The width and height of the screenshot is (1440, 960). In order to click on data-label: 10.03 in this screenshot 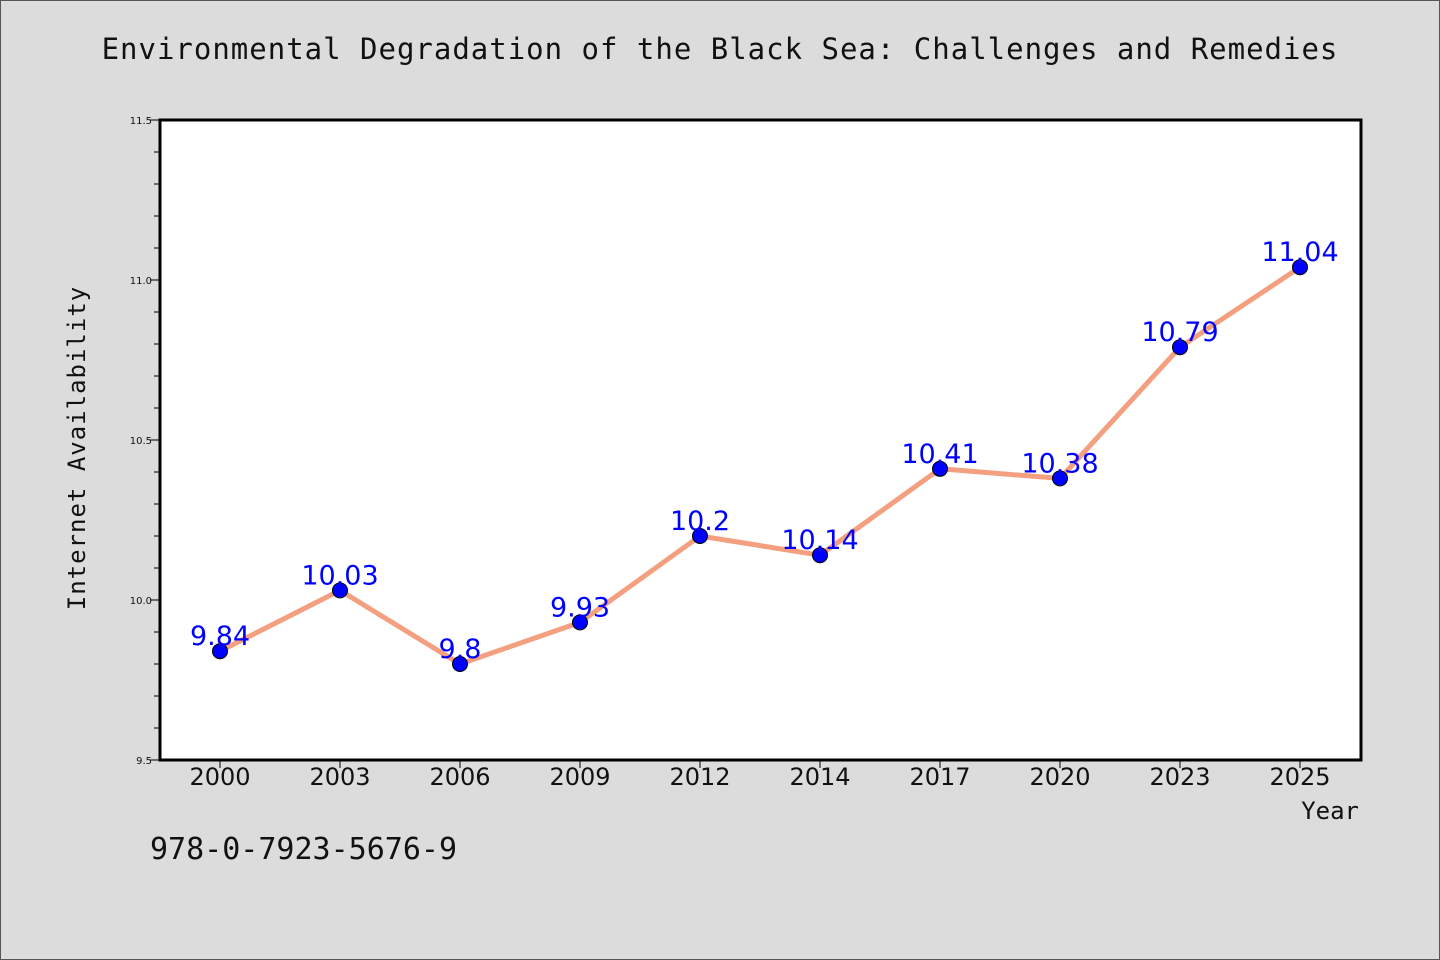, I will do `click(339, 575)`.